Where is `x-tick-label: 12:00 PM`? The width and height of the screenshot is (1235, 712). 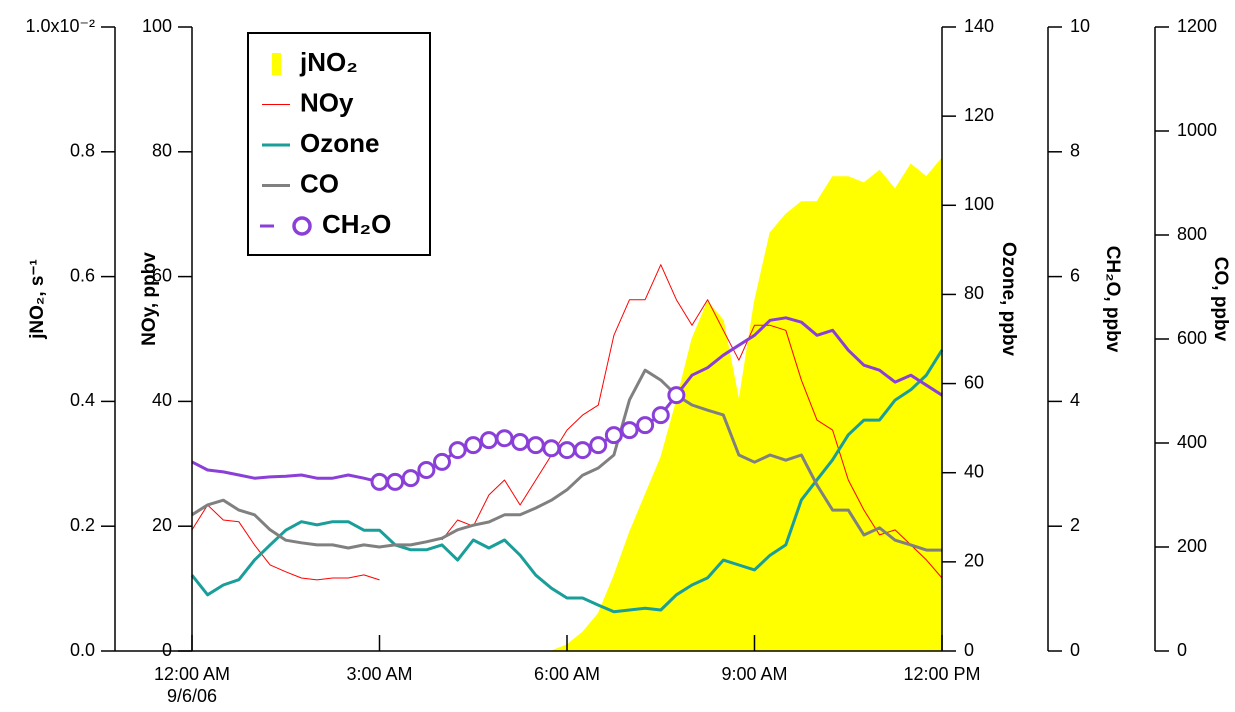
x-tick-label: 12:00 PM is located at coordinates (941, 674).